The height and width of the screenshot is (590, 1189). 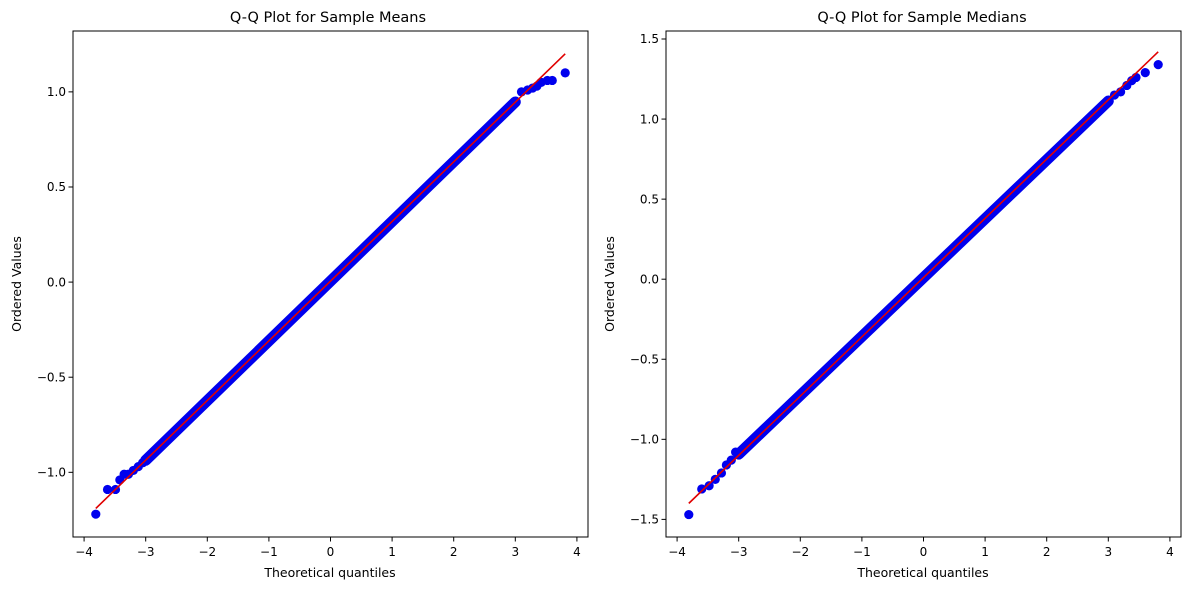 What do you see at coordinates (649, 39) in the screenshot?
I see `y-tick-label: 1.5` at bounding box center [649, 39].